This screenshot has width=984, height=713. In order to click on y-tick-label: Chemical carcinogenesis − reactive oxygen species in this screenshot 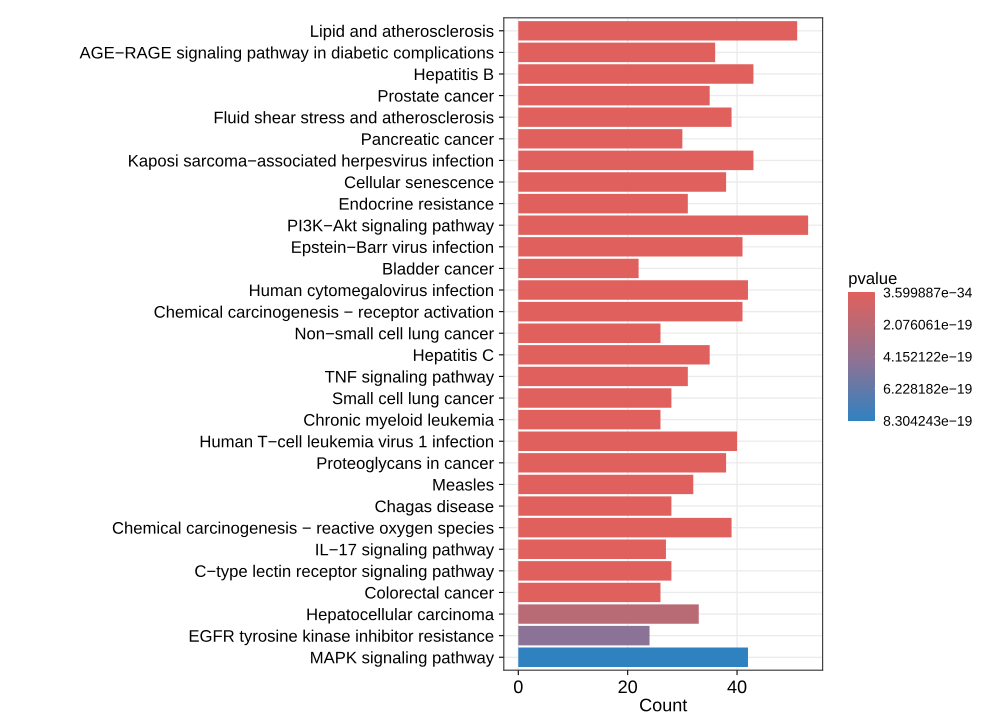, I will do `click(303, 530)`.